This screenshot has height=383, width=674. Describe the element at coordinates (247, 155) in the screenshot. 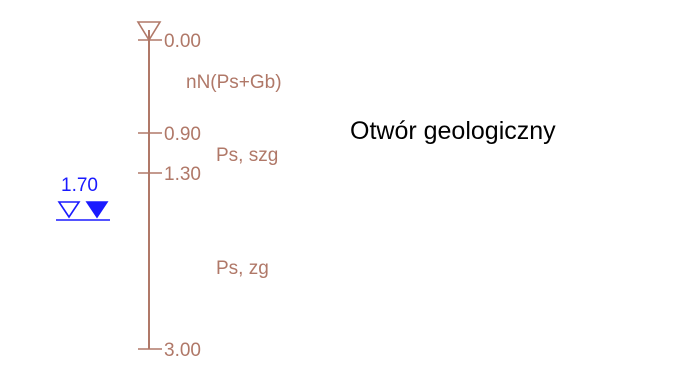

I see `layer-label-1: Ps, szg` at that location.